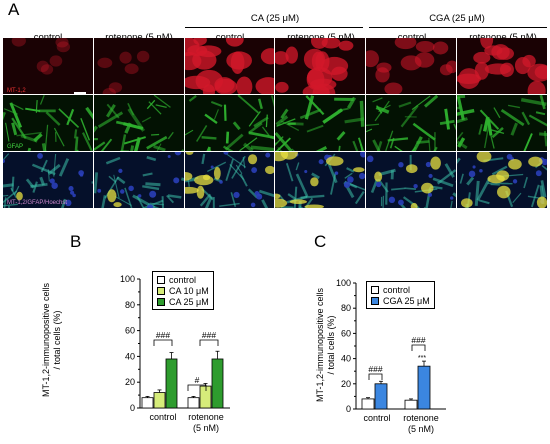  Describe the element at coordinates (331, 345) in the screenshot. I see `chart-c-ylabel-line2: / total cells (%)` at that location.